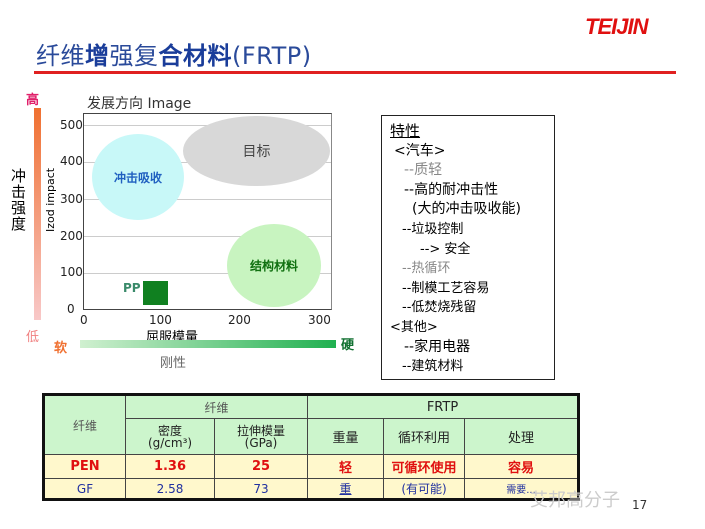 Image resolution: width=705 pixels, height=529 pixels. What do you see at coordinates (71, 272) in the screenshot?
I see `y-tick: 100` at bounding box center [71, 272].